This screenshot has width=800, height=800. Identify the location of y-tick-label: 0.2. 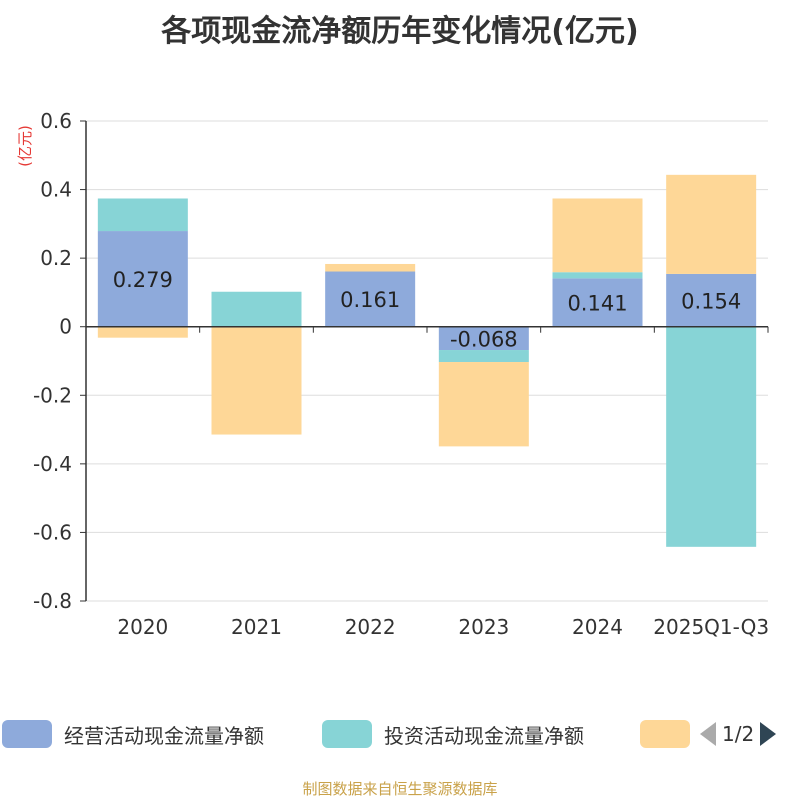
(56, 258).